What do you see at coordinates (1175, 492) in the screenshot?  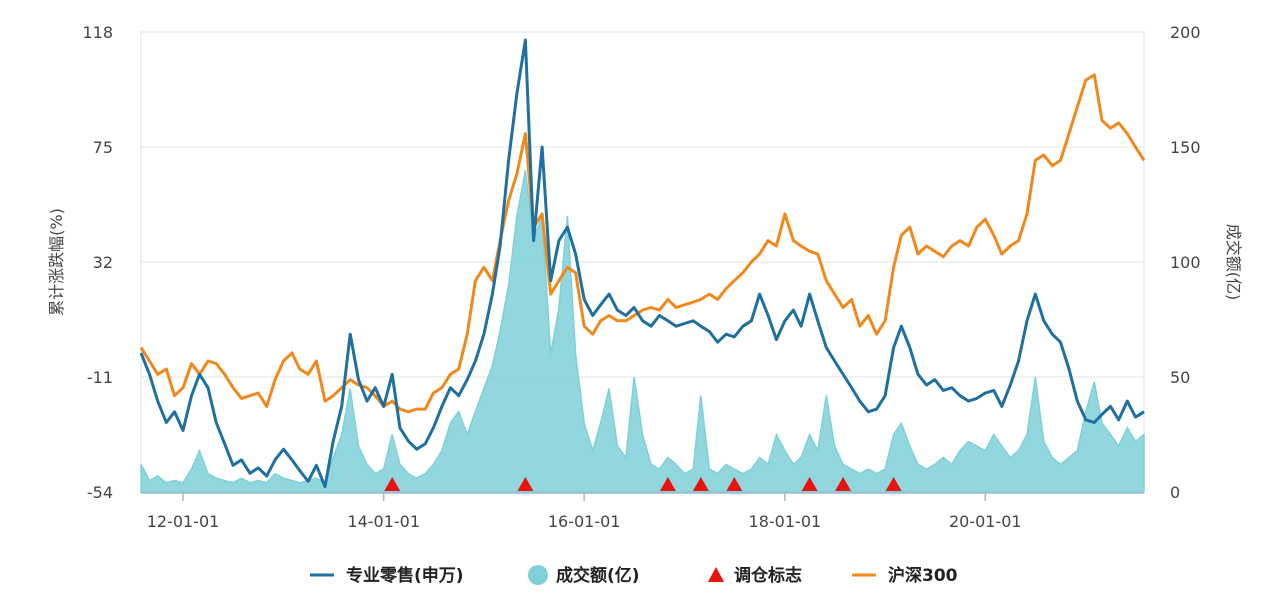 I see `y-right-tick-label: 0` at bounding box center [1175, 492].